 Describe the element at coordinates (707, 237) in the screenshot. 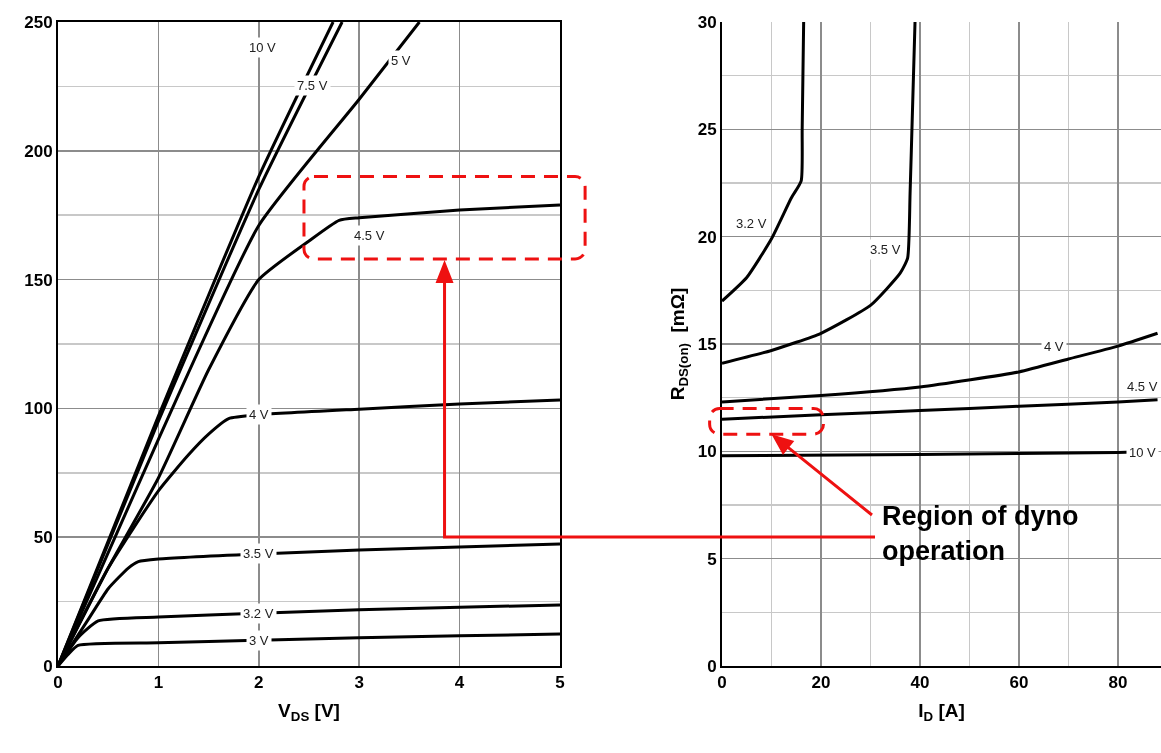

I see `y-tick-label: 20` at that location.